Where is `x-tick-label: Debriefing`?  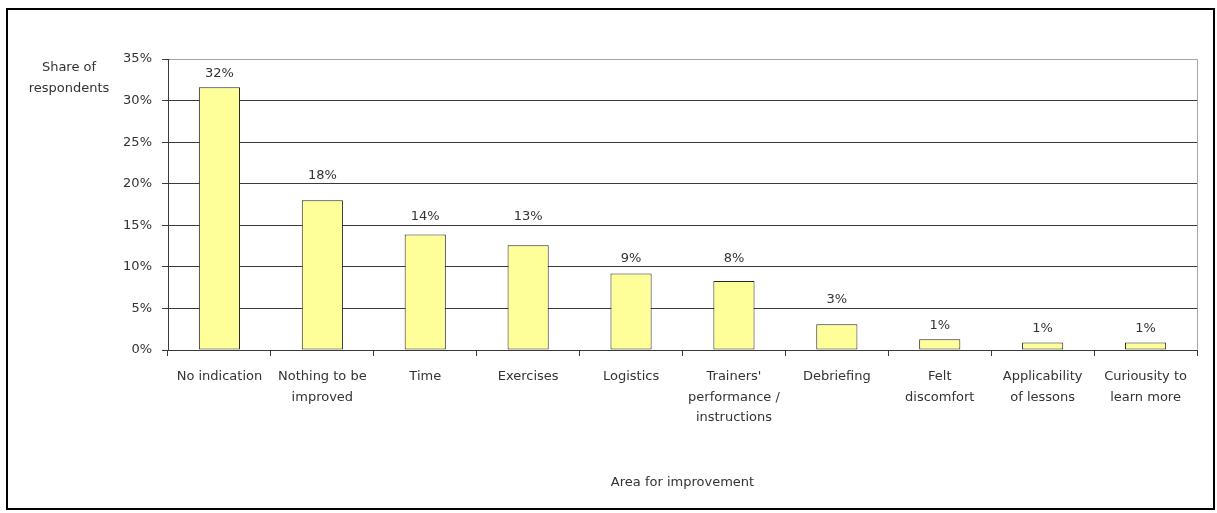 x-tick-label: Debriefing is located at coordinates (836, 376).